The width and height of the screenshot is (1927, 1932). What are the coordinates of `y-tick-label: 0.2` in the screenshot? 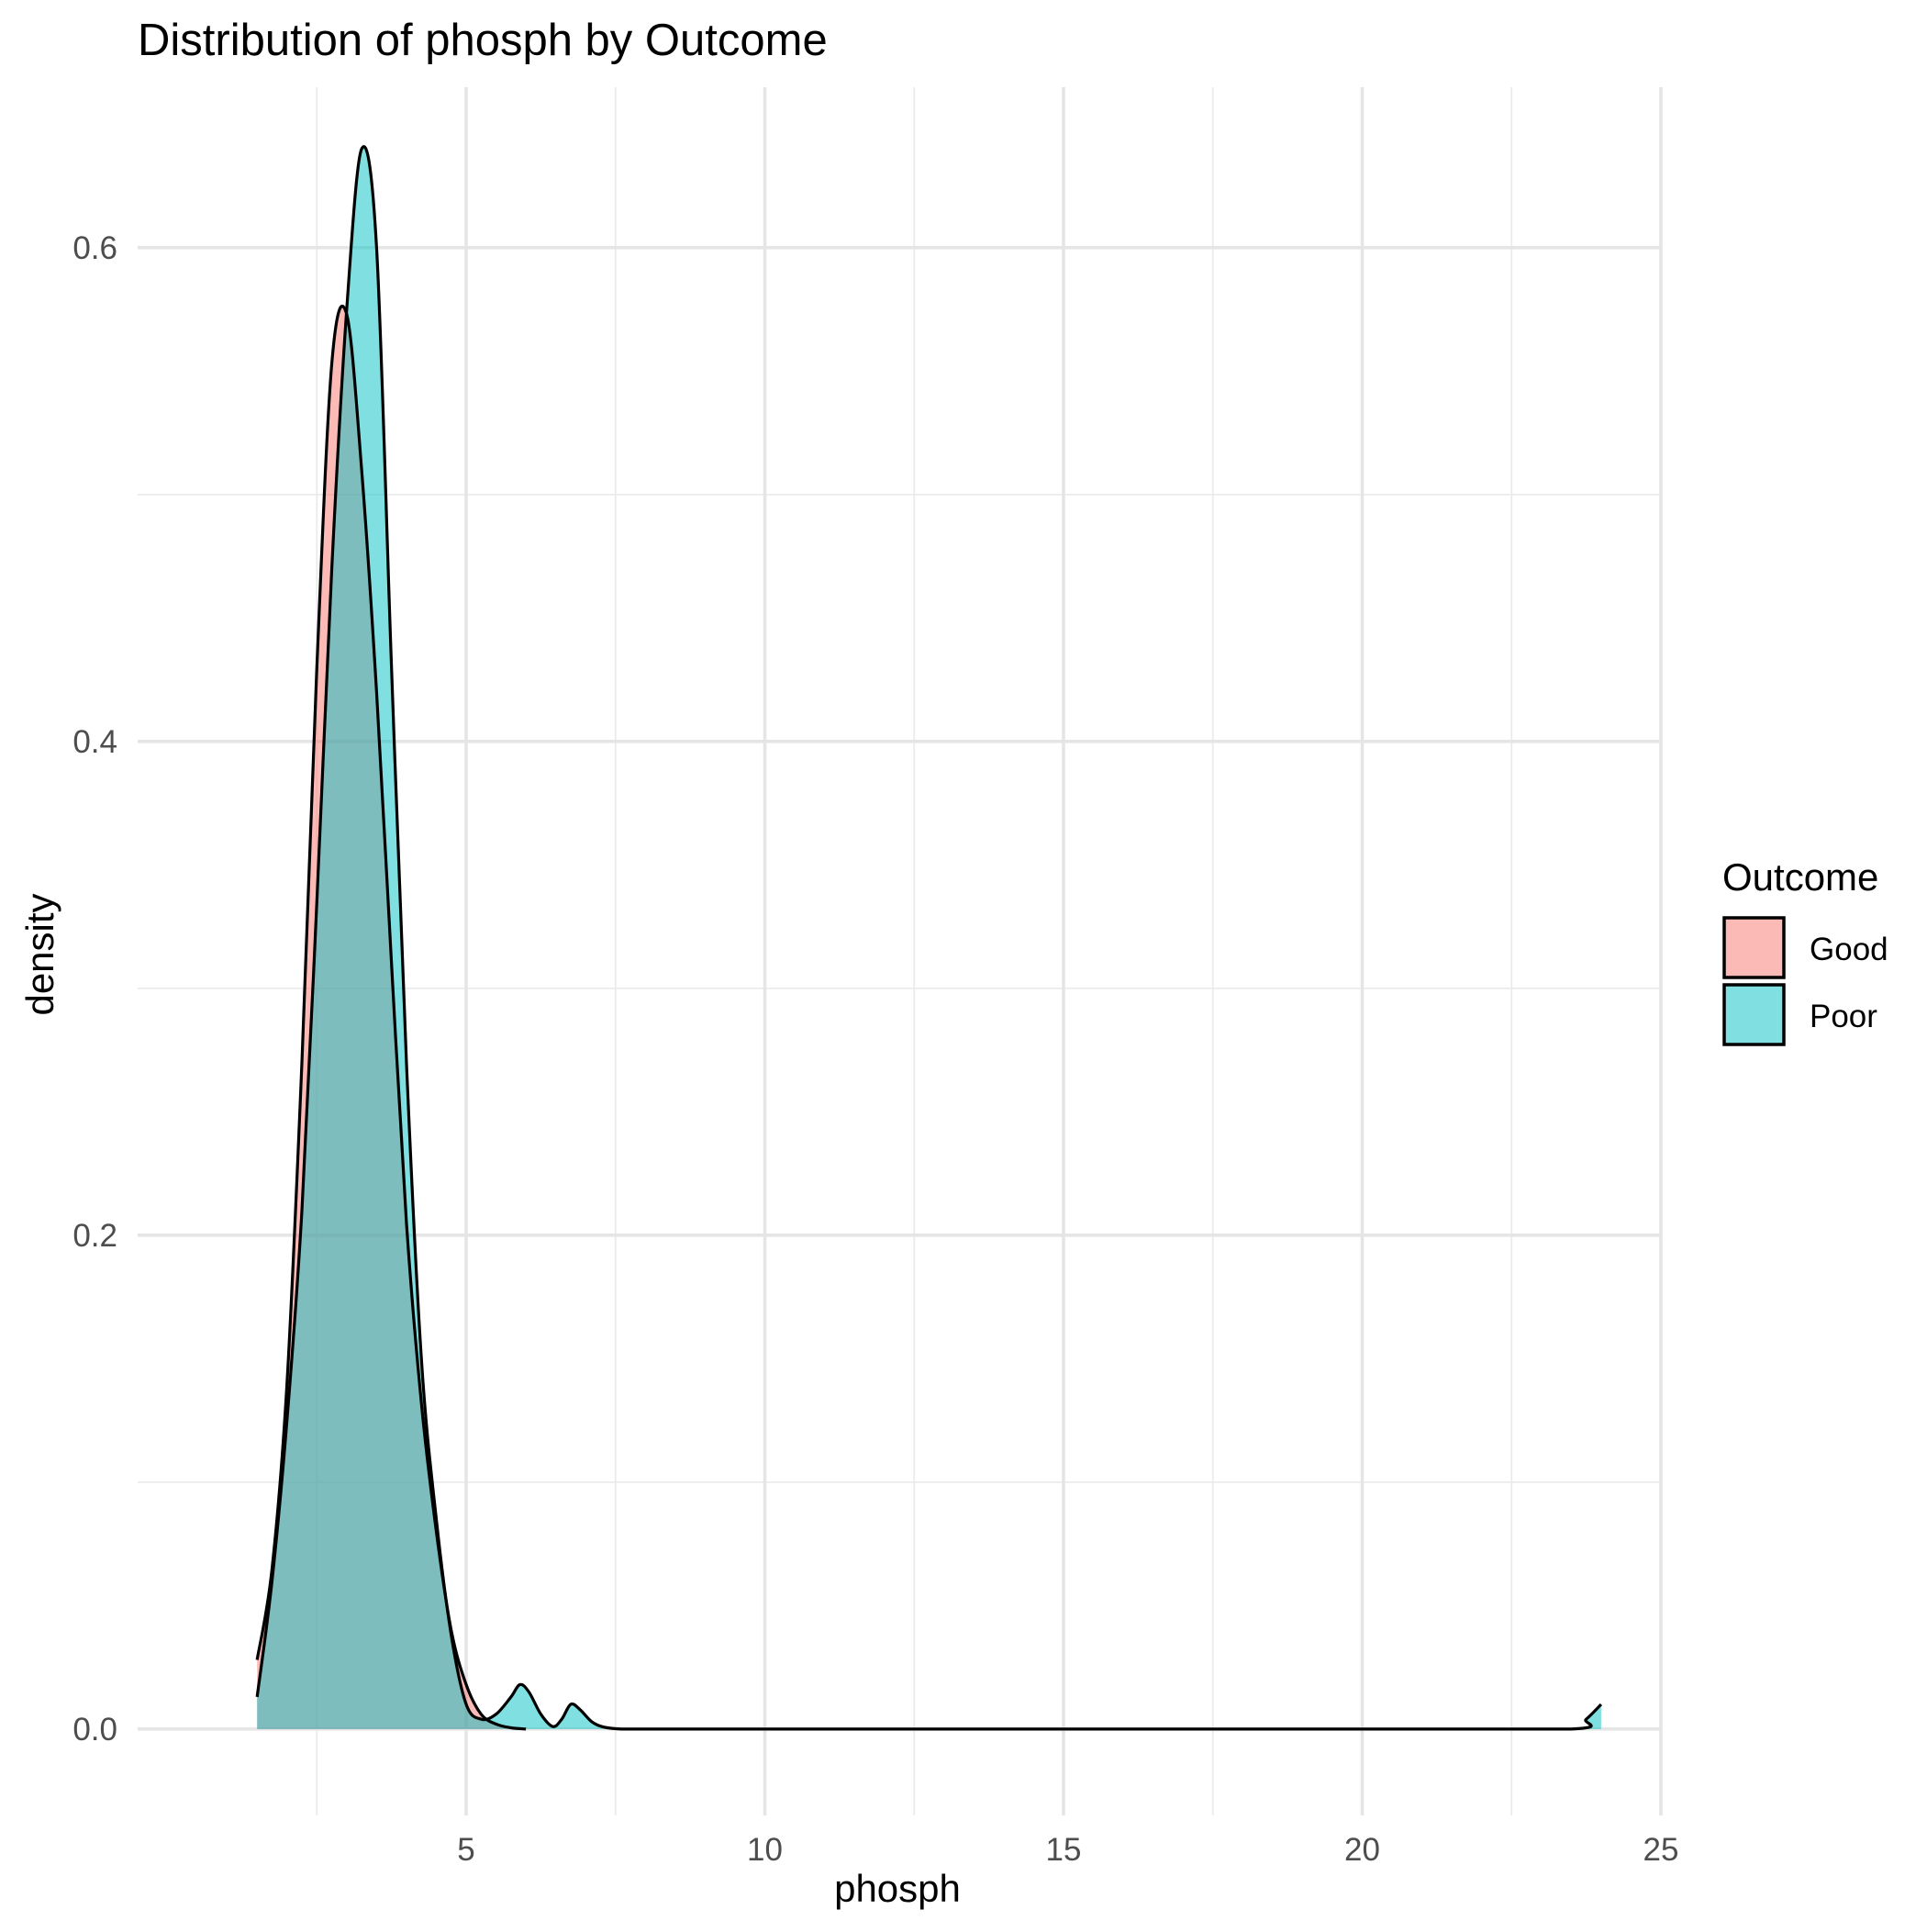 It's located at (94, 1236).